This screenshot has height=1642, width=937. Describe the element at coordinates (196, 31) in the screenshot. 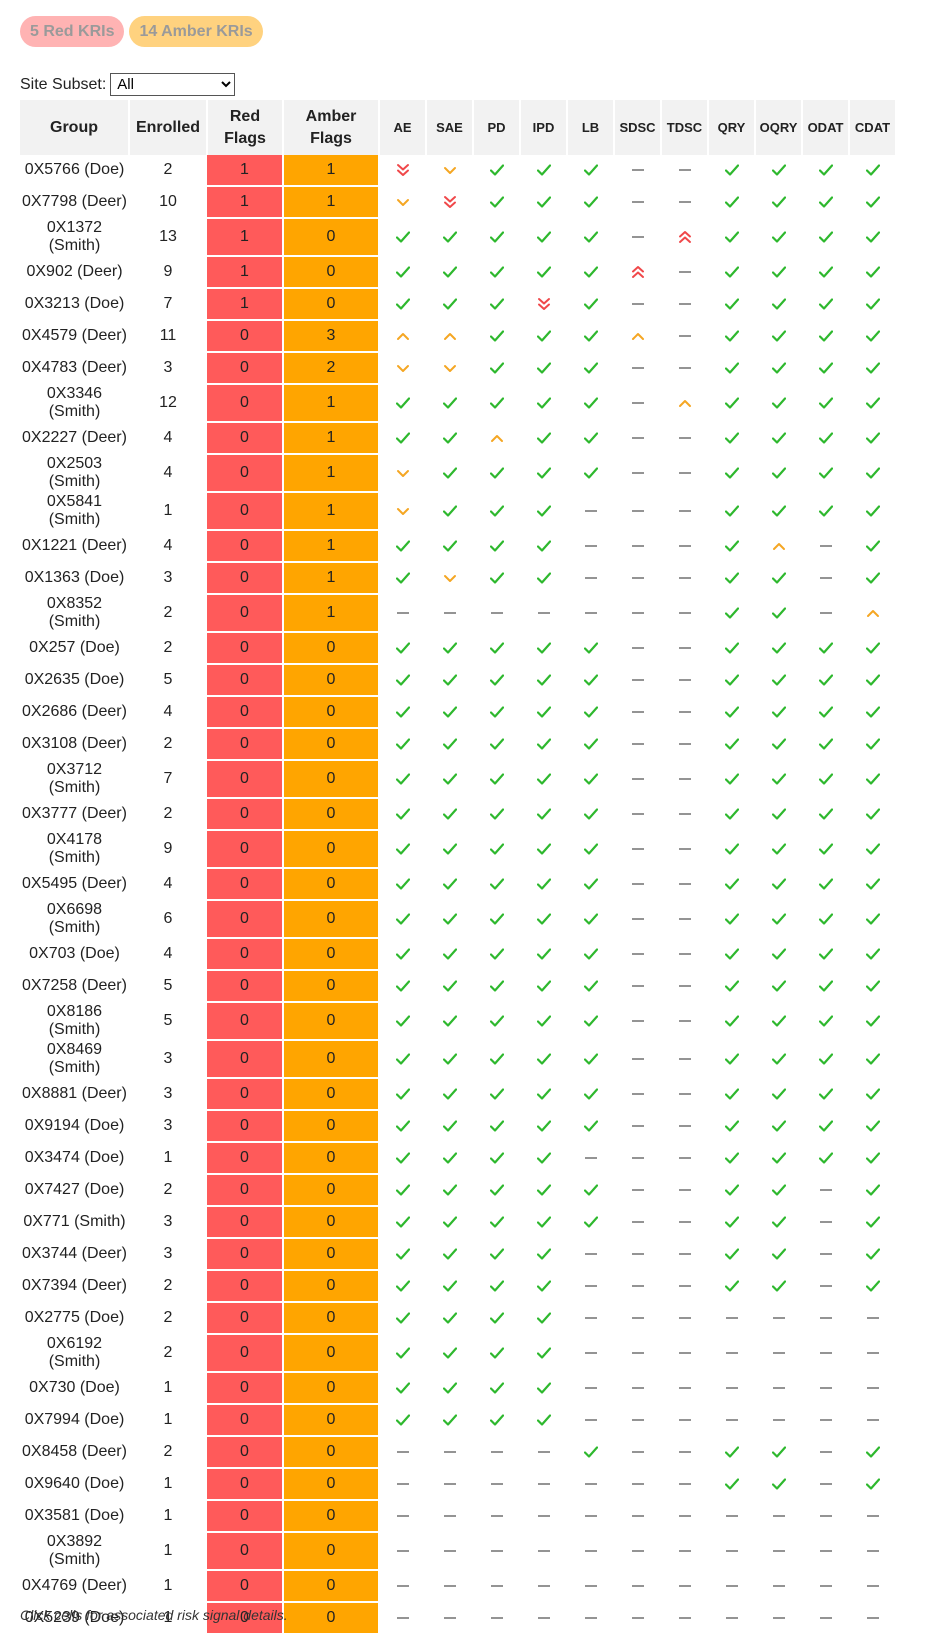

I see `amber-kri-badge: 14 Amber KRIs` at that location.